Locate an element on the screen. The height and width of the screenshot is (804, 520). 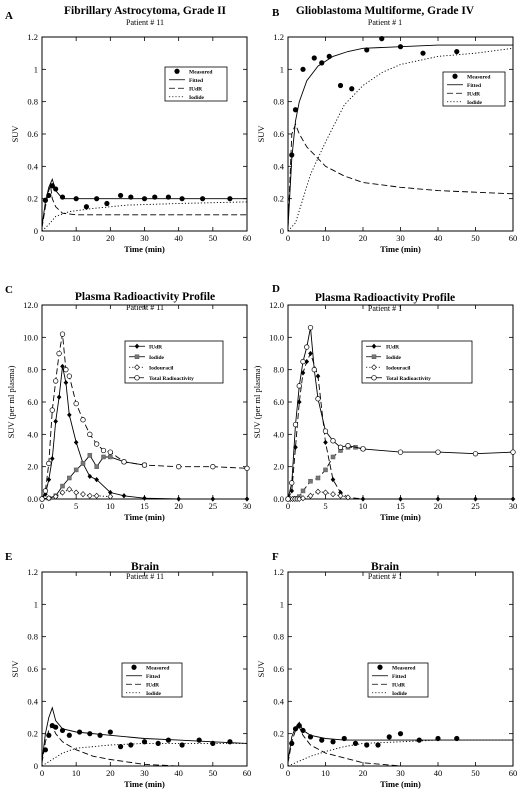
panel-e-x-tick-label: 40 is located at coordinates (178, 773).